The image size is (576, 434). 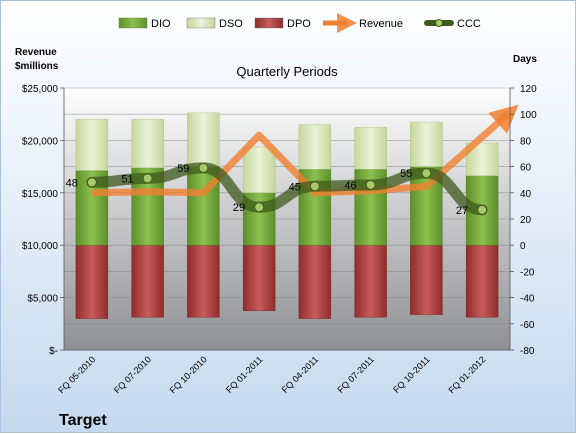 I want to click on x-tick-label-4: FQ 04-2011, so click(x=300, y=374).